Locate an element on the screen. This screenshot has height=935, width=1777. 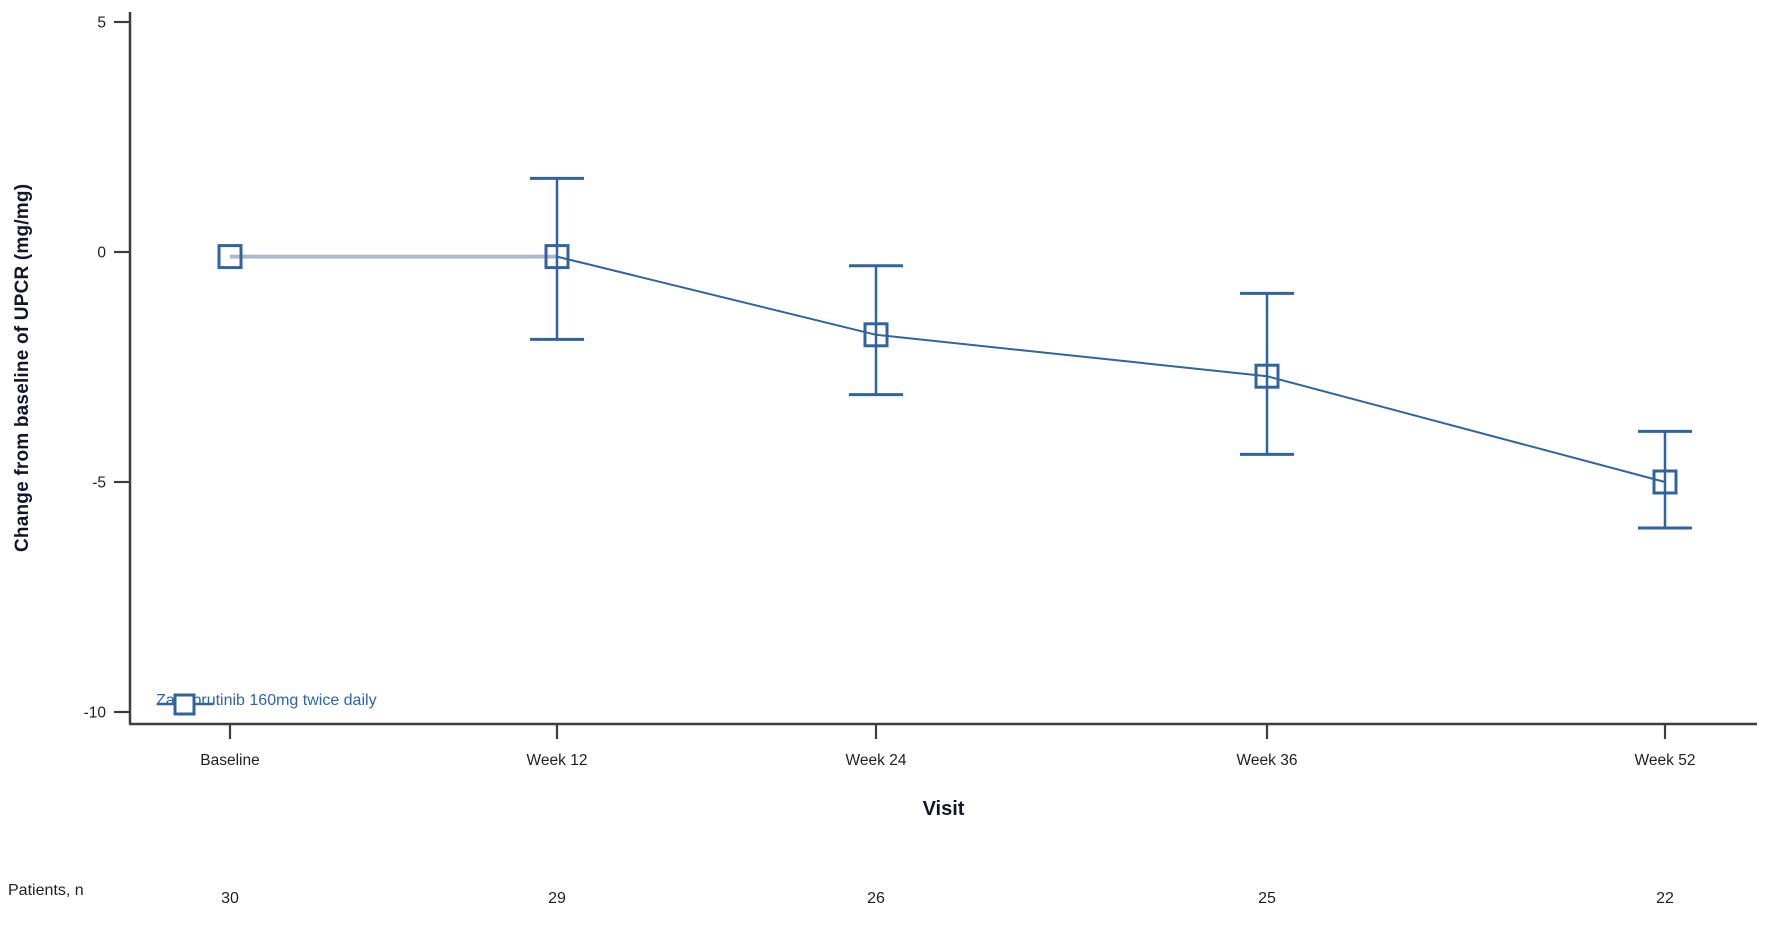
y-tick-label: -5 is located at coordinates (99, 483).